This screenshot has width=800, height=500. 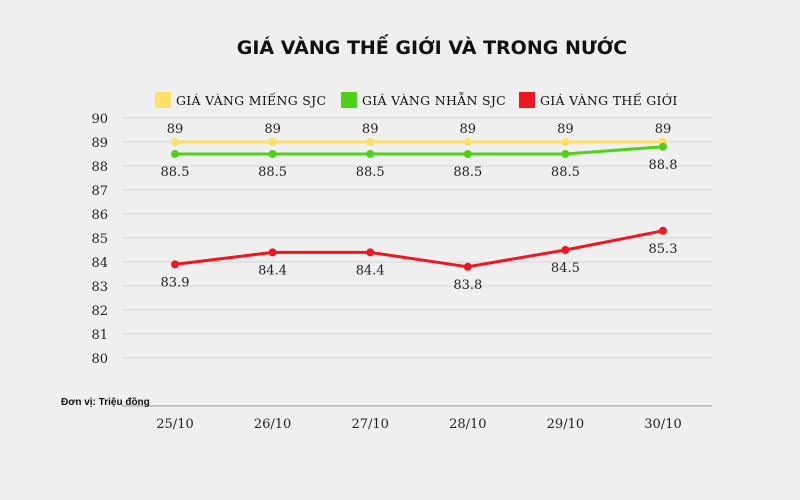 I want to click on data-label: 84.5, so click(x=565, y=268).